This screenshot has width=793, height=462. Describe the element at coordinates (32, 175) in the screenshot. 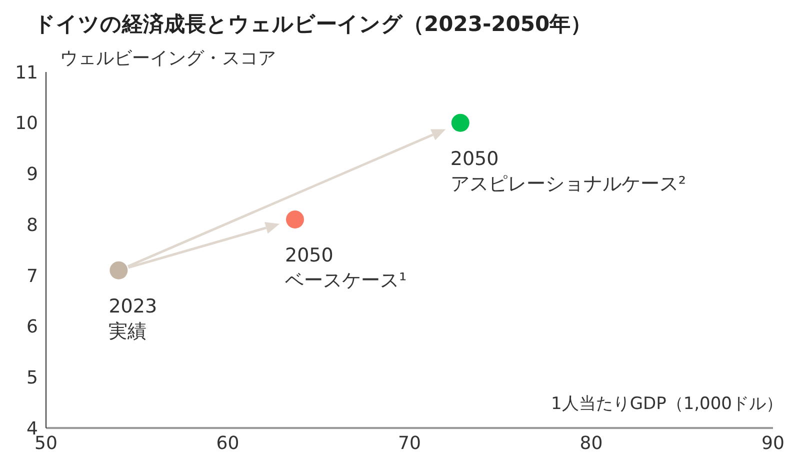

I see `y-tick-label: 9` at that location.